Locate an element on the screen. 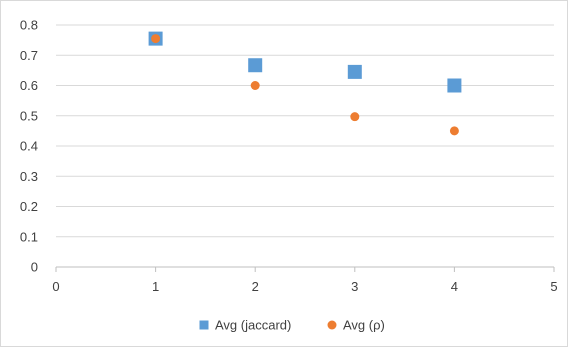 The height and width of the screenshot is (347, 568). y-tick-label-0.2: 0.2 is located at coordinates (29, 206).